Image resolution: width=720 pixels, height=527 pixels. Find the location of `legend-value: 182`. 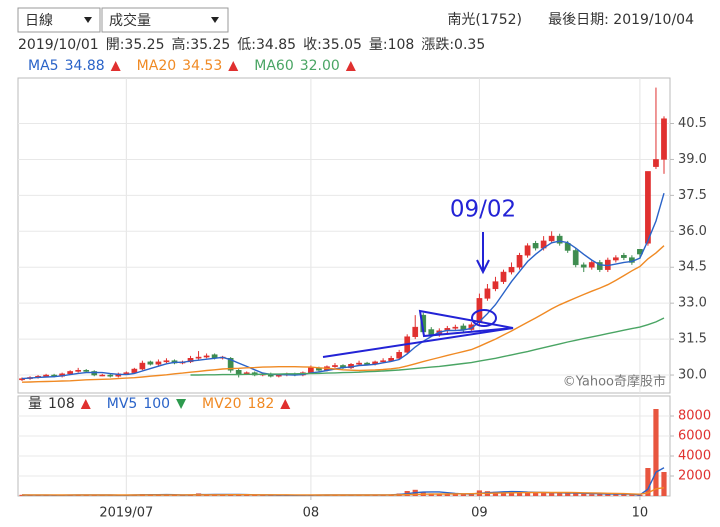

legend-value: 182 is located at coordinates (261, 404).